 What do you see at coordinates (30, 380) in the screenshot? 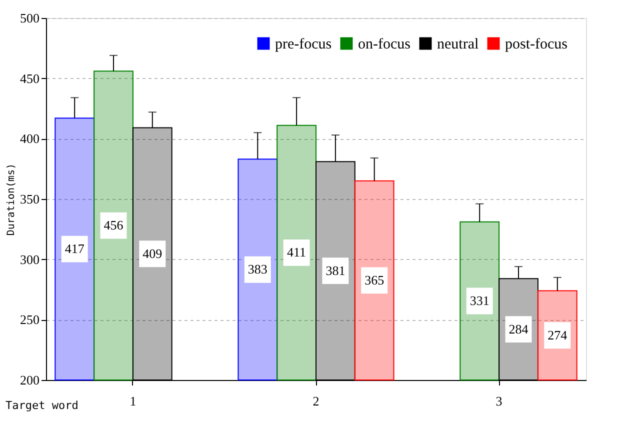
I see `y-tick-label: 200` at bounding box center [30, 380].